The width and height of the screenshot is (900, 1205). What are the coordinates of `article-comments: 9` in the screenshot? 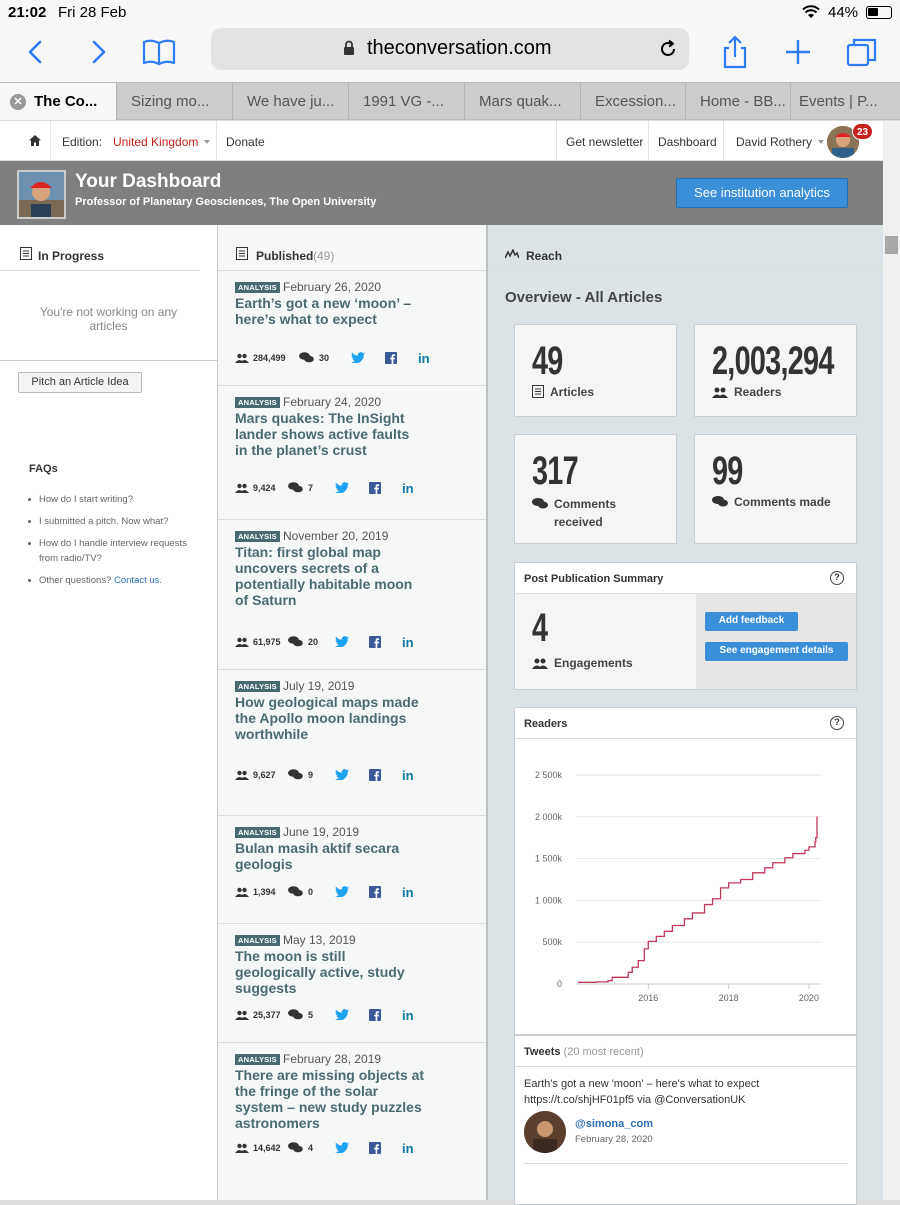 It's located at (311, 775).